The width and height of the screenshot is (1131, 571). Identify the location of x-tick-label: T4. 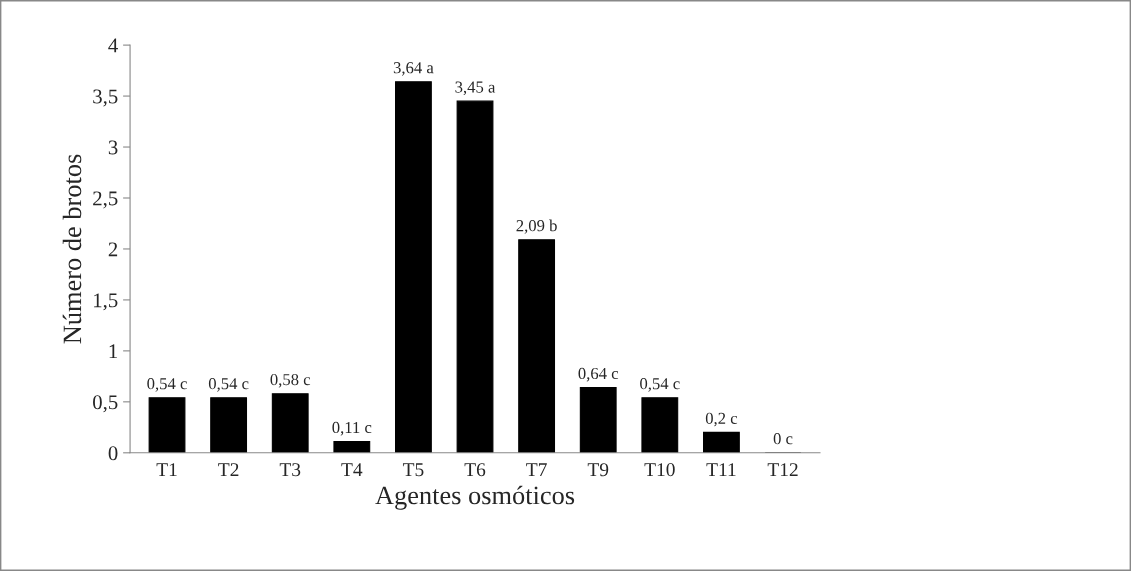
(352, 470).